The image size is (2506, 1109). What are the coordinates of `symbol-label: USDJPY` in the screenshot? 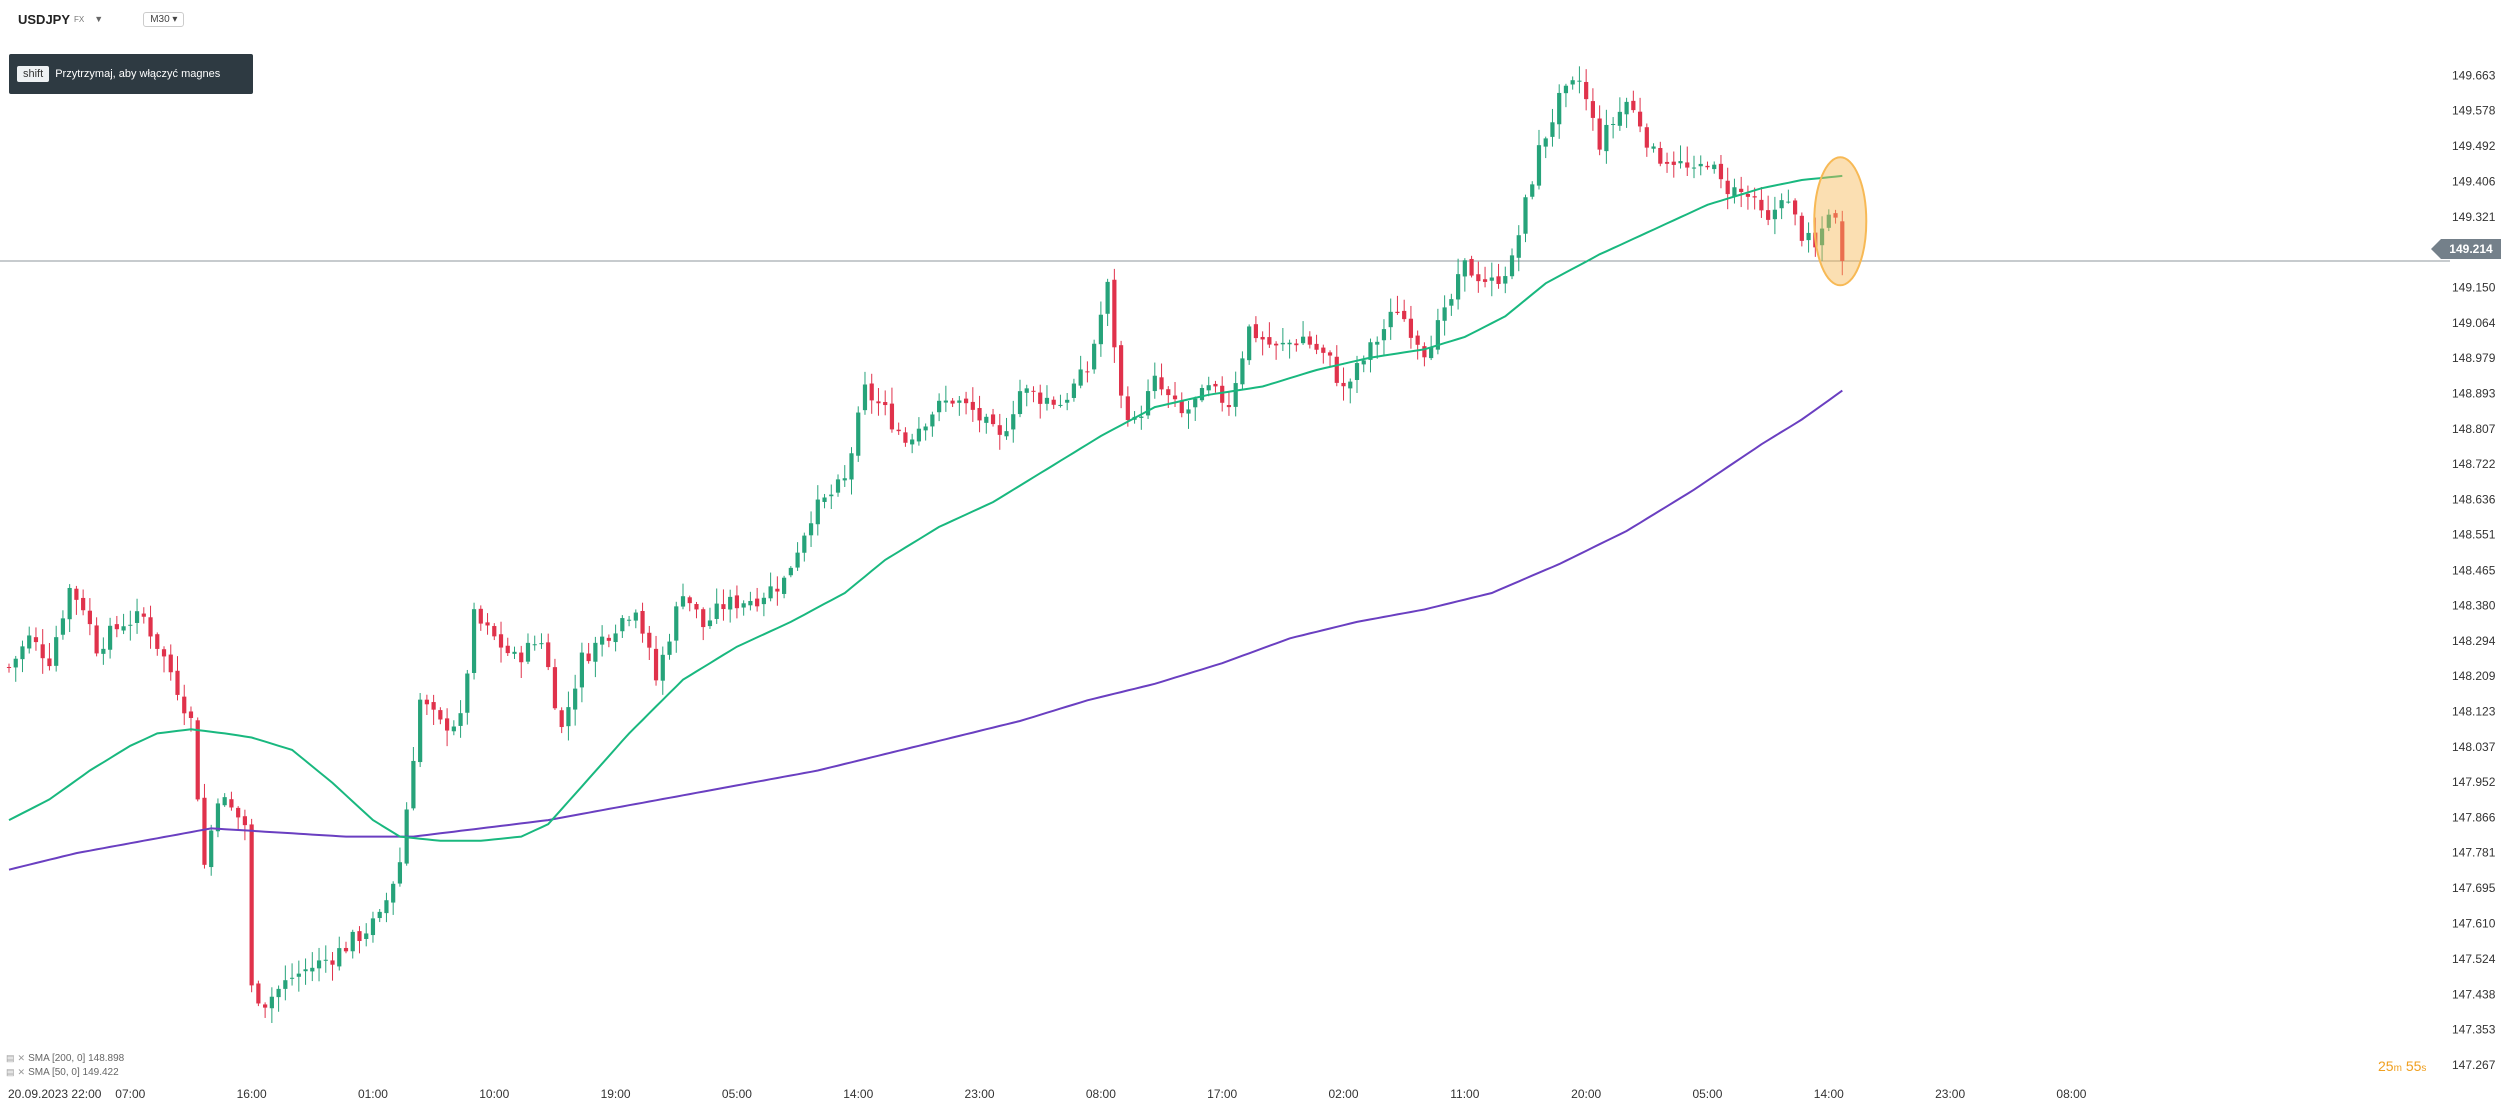 It's located at (44, 19).